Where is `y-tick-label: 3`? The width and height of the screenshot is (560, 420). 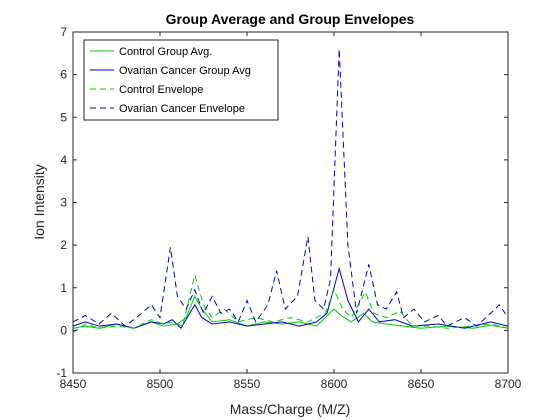
y-tick-label: 3 is located at coordinates (63, 203).